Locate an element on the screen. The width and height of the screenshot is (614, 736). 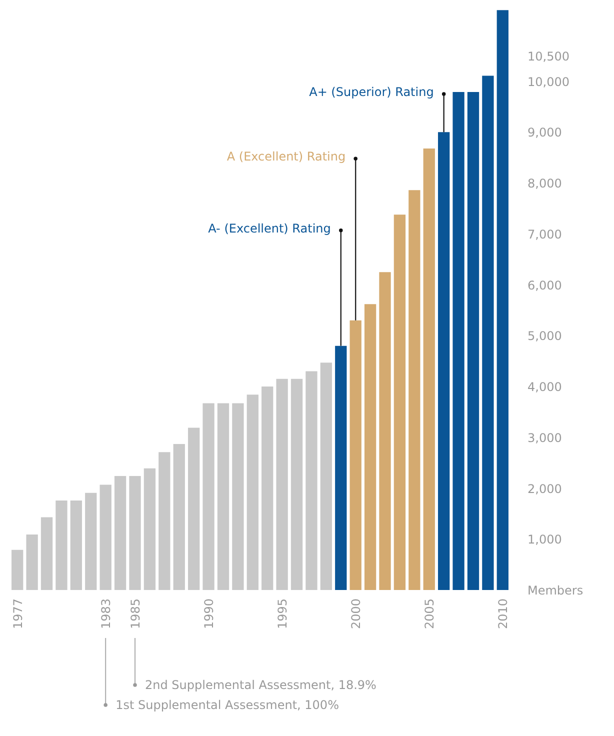
y-tick-label: Members is located at coordinates (556, 591).